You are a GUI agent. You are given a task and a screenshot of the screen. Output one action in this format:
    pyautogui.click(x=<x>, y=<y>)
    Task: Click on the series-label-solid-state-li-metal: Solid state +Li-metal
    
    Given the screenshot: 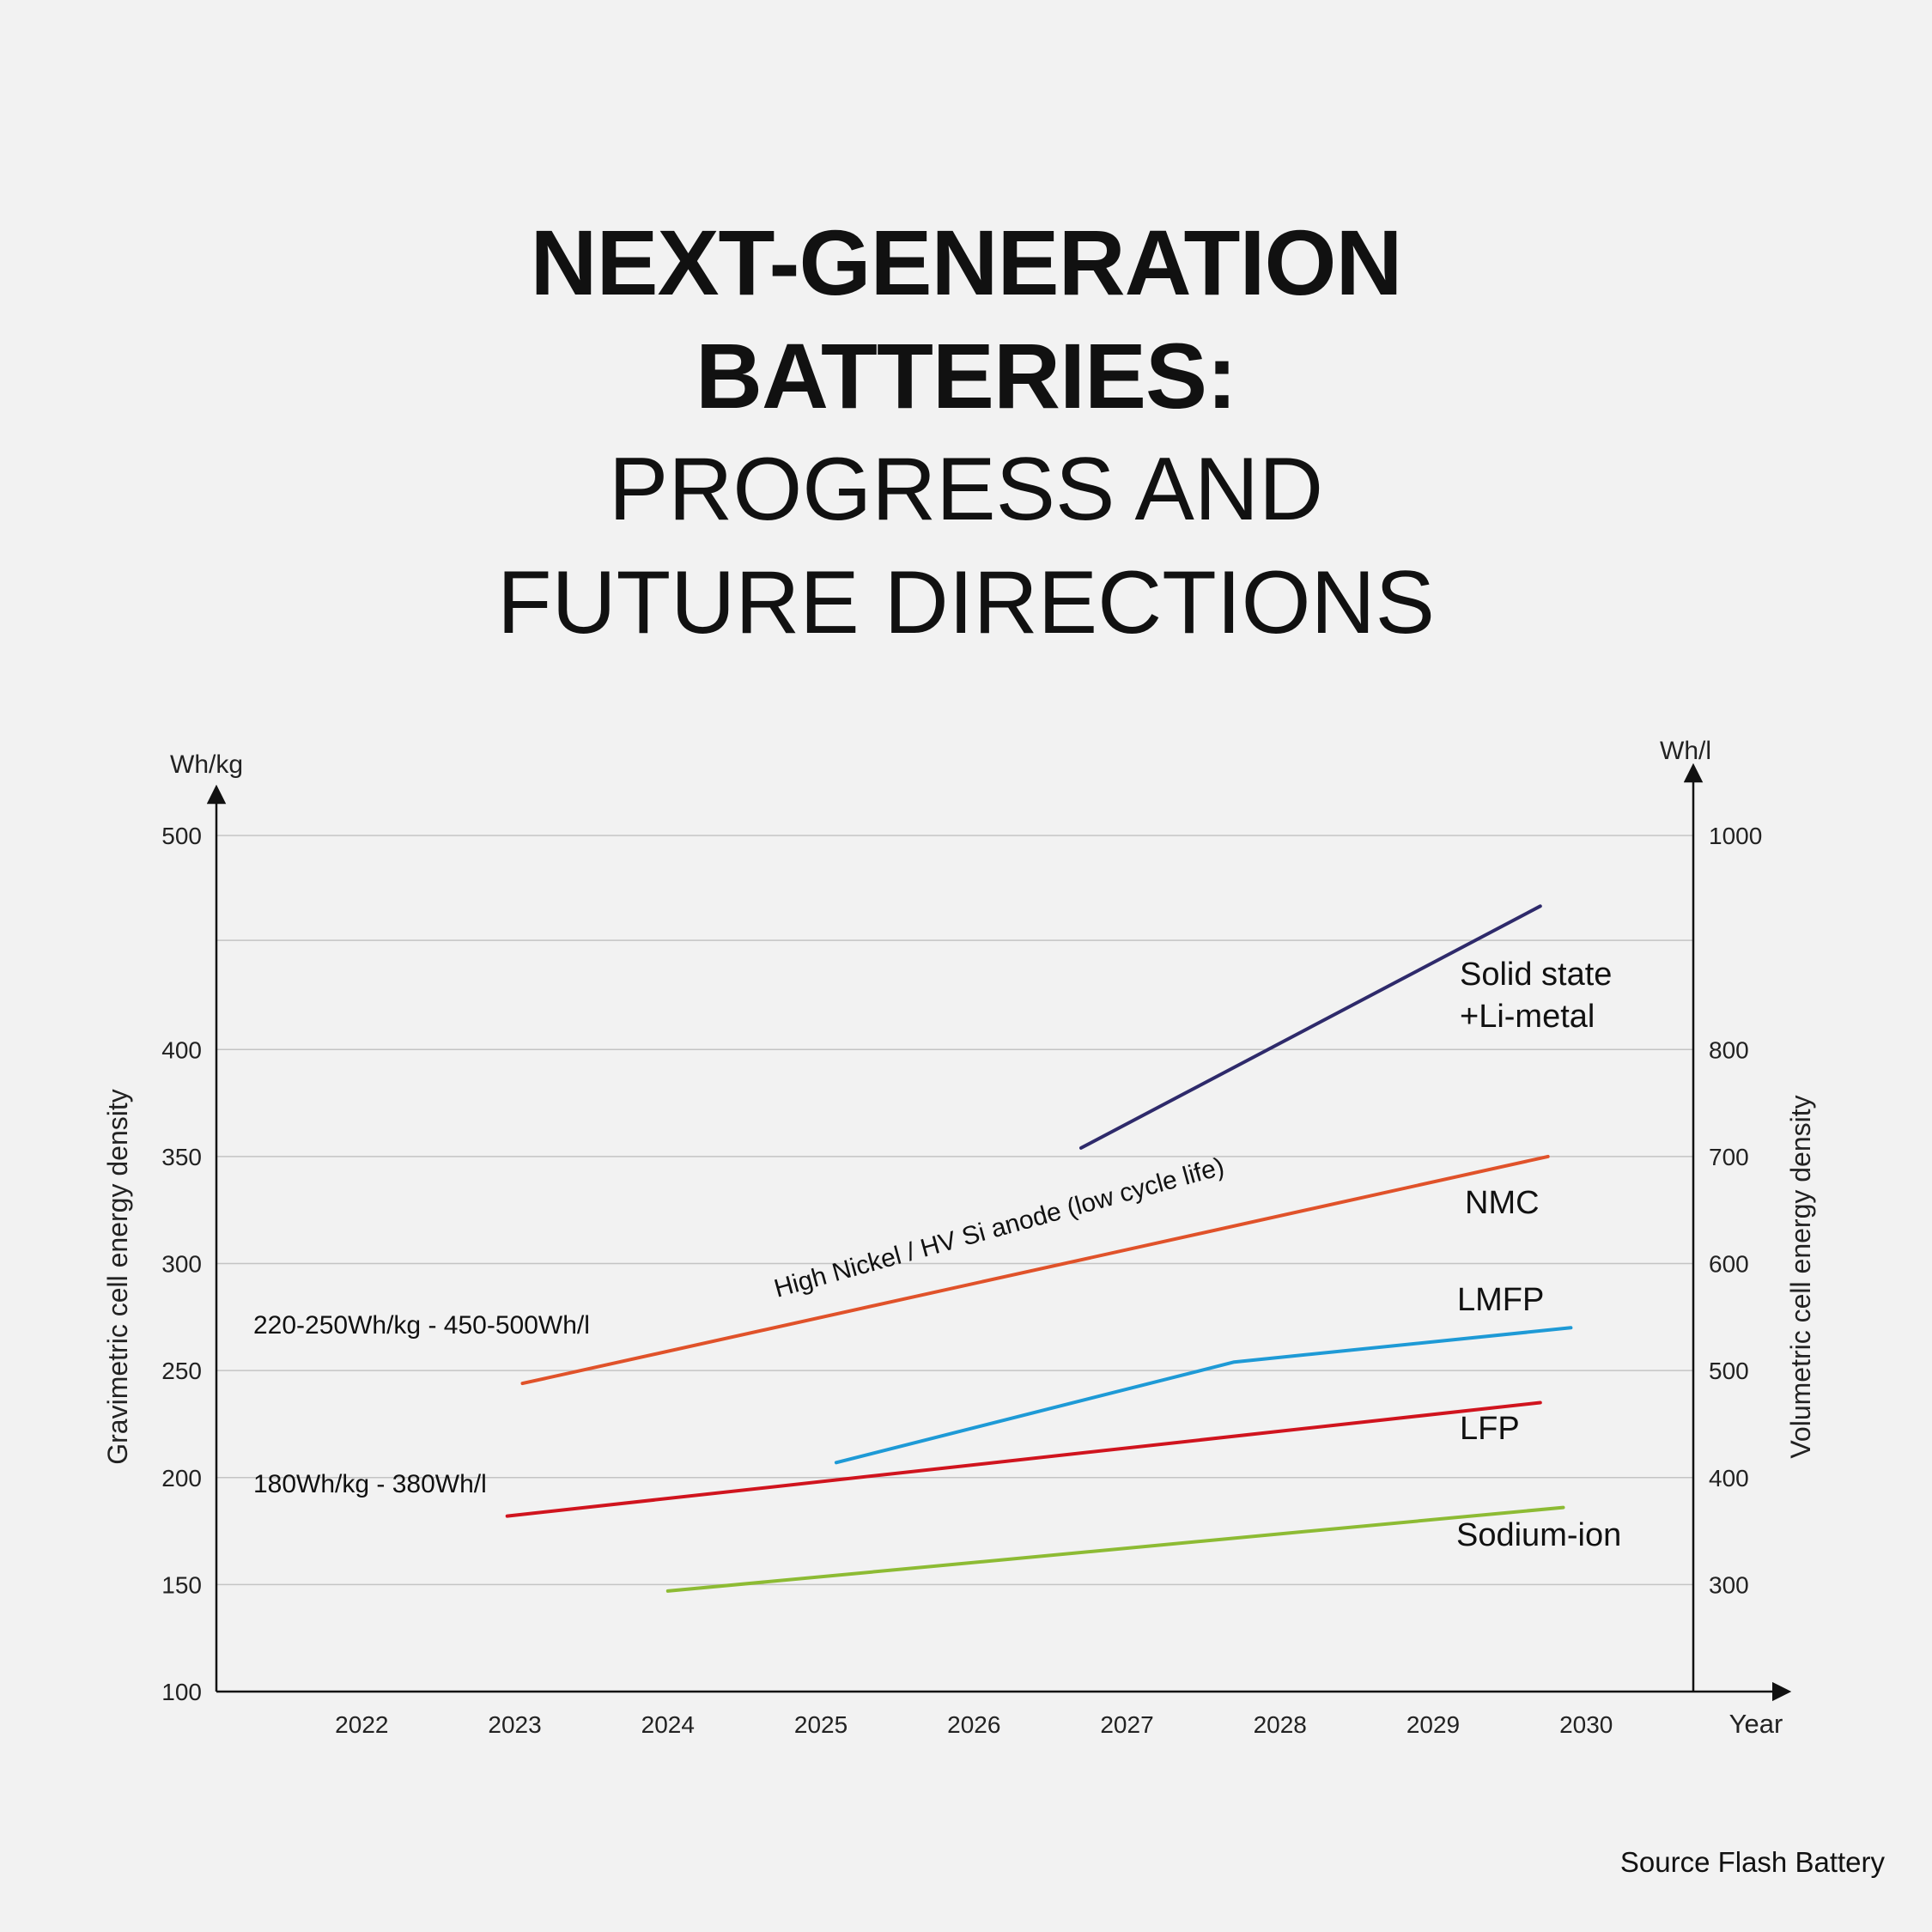 What is the action you would take?
    pyautogui.click(x=1536, y=996)
    